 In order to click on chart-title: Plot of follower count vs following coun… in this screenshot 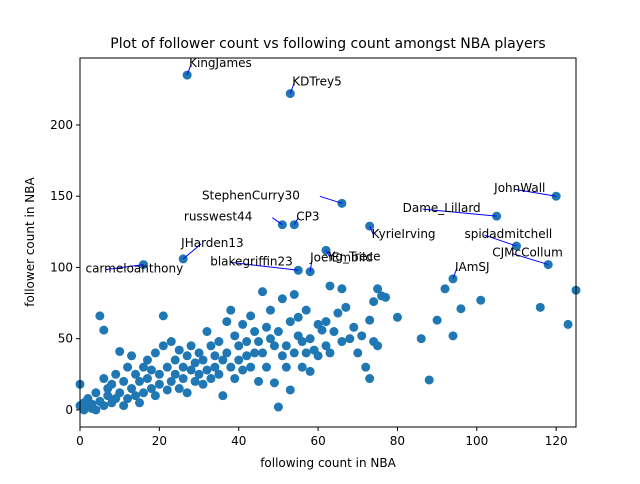, I will do `click(327, 44)`.